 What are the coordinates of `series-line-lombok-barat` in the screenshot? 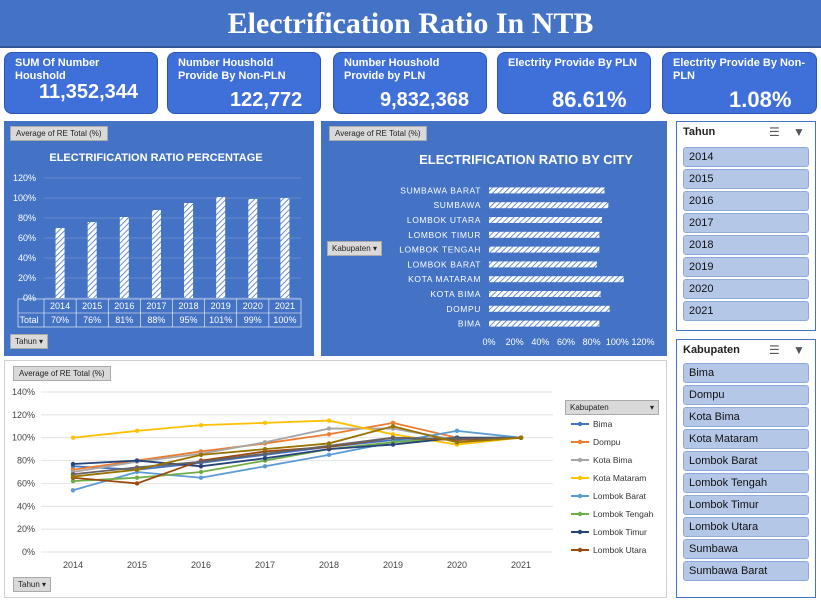 It's located at (297, 460).